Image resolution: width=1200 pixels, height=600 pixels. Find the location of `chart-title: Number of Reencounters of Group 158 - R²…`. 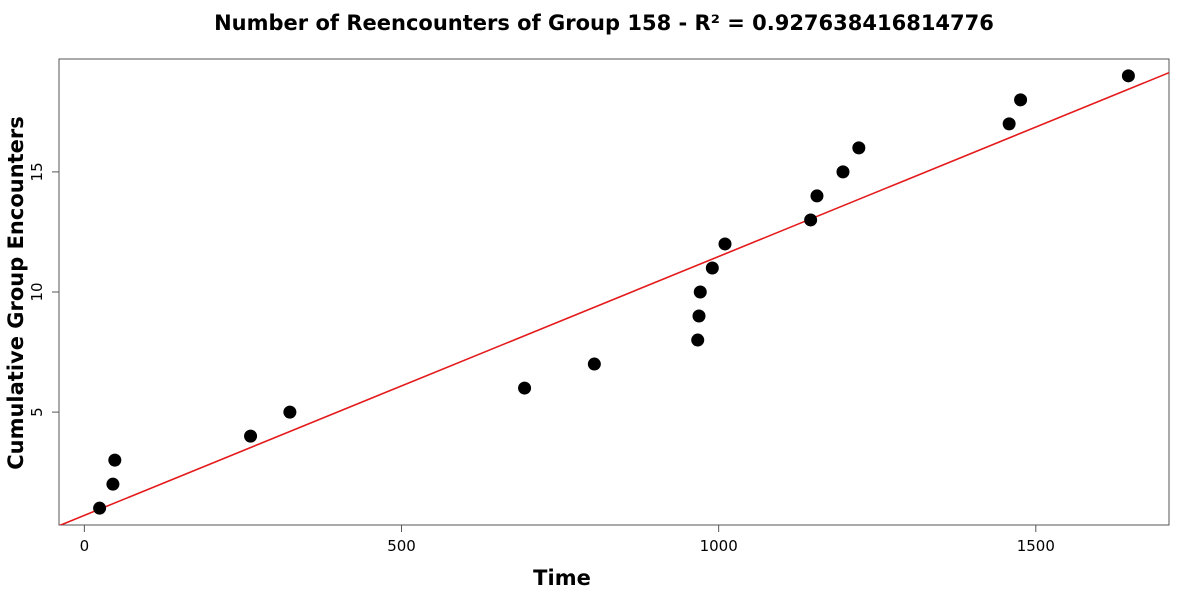

chart-title: Number of Reencounters of Group 158 - R²… is located at coordinates (604, 23).